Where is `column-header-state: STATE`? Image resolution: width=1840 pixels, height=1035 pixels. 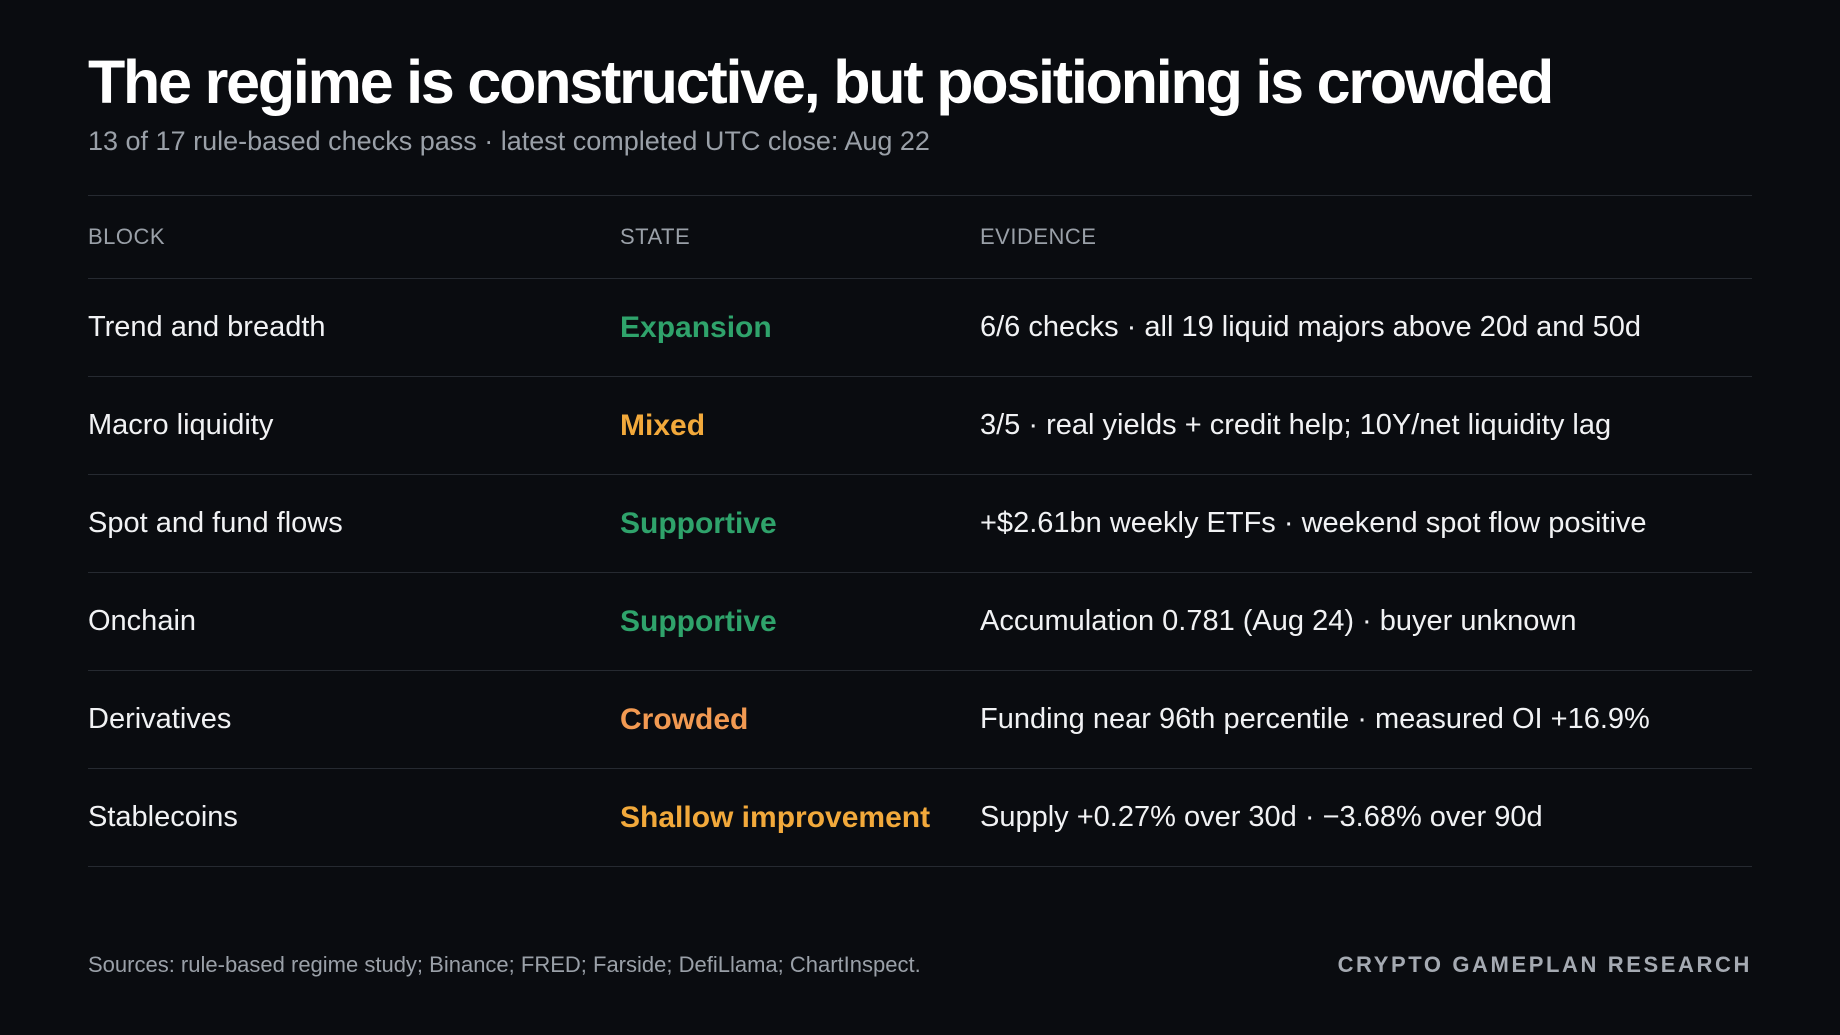
column-header-state: STATE is located at coordinates (655, 236).